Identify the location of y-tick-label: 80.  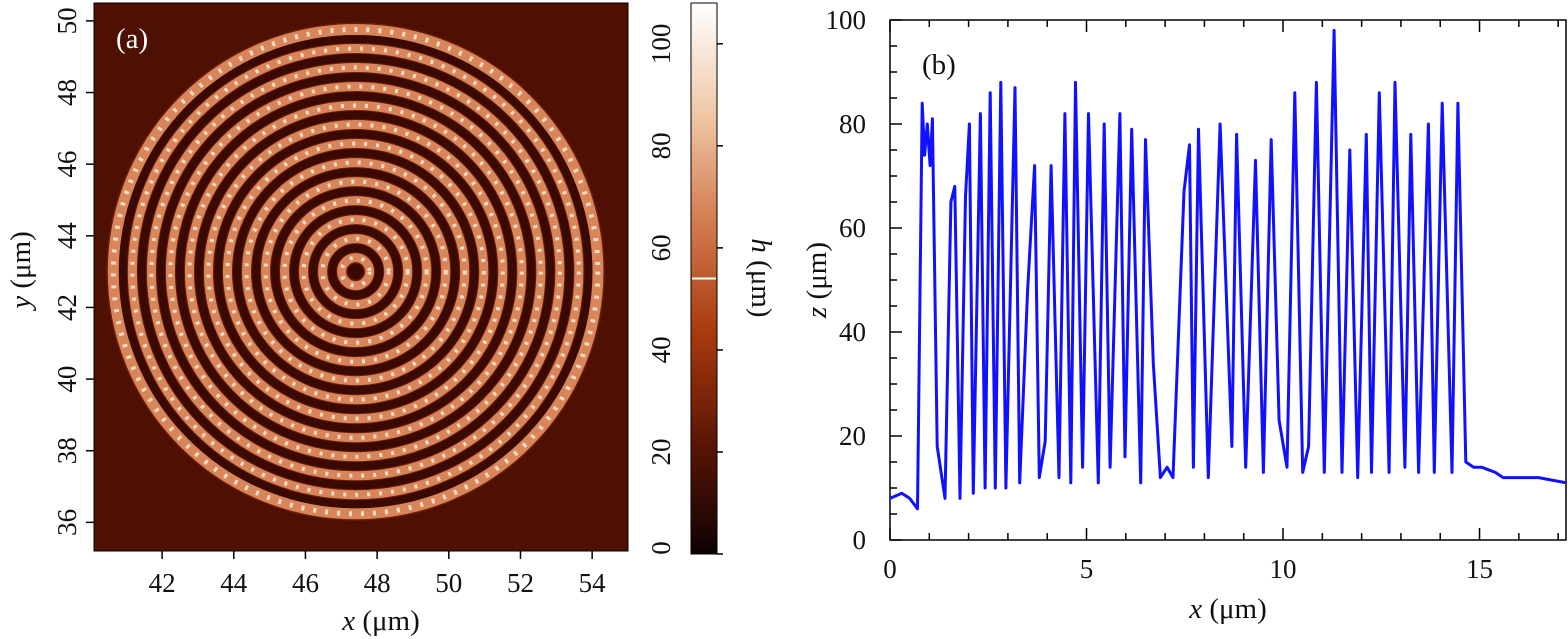
(852, 124).